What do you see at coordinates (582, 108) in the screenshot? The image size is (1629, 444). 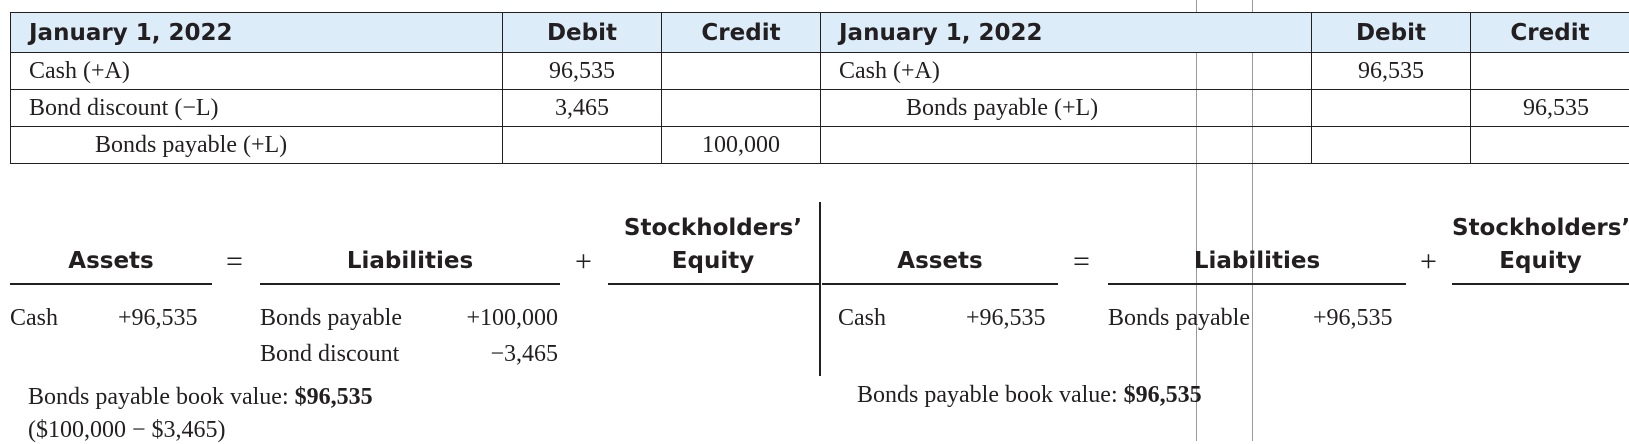 I see `debit-cell: 3,465` at bounding box center [582, 108].